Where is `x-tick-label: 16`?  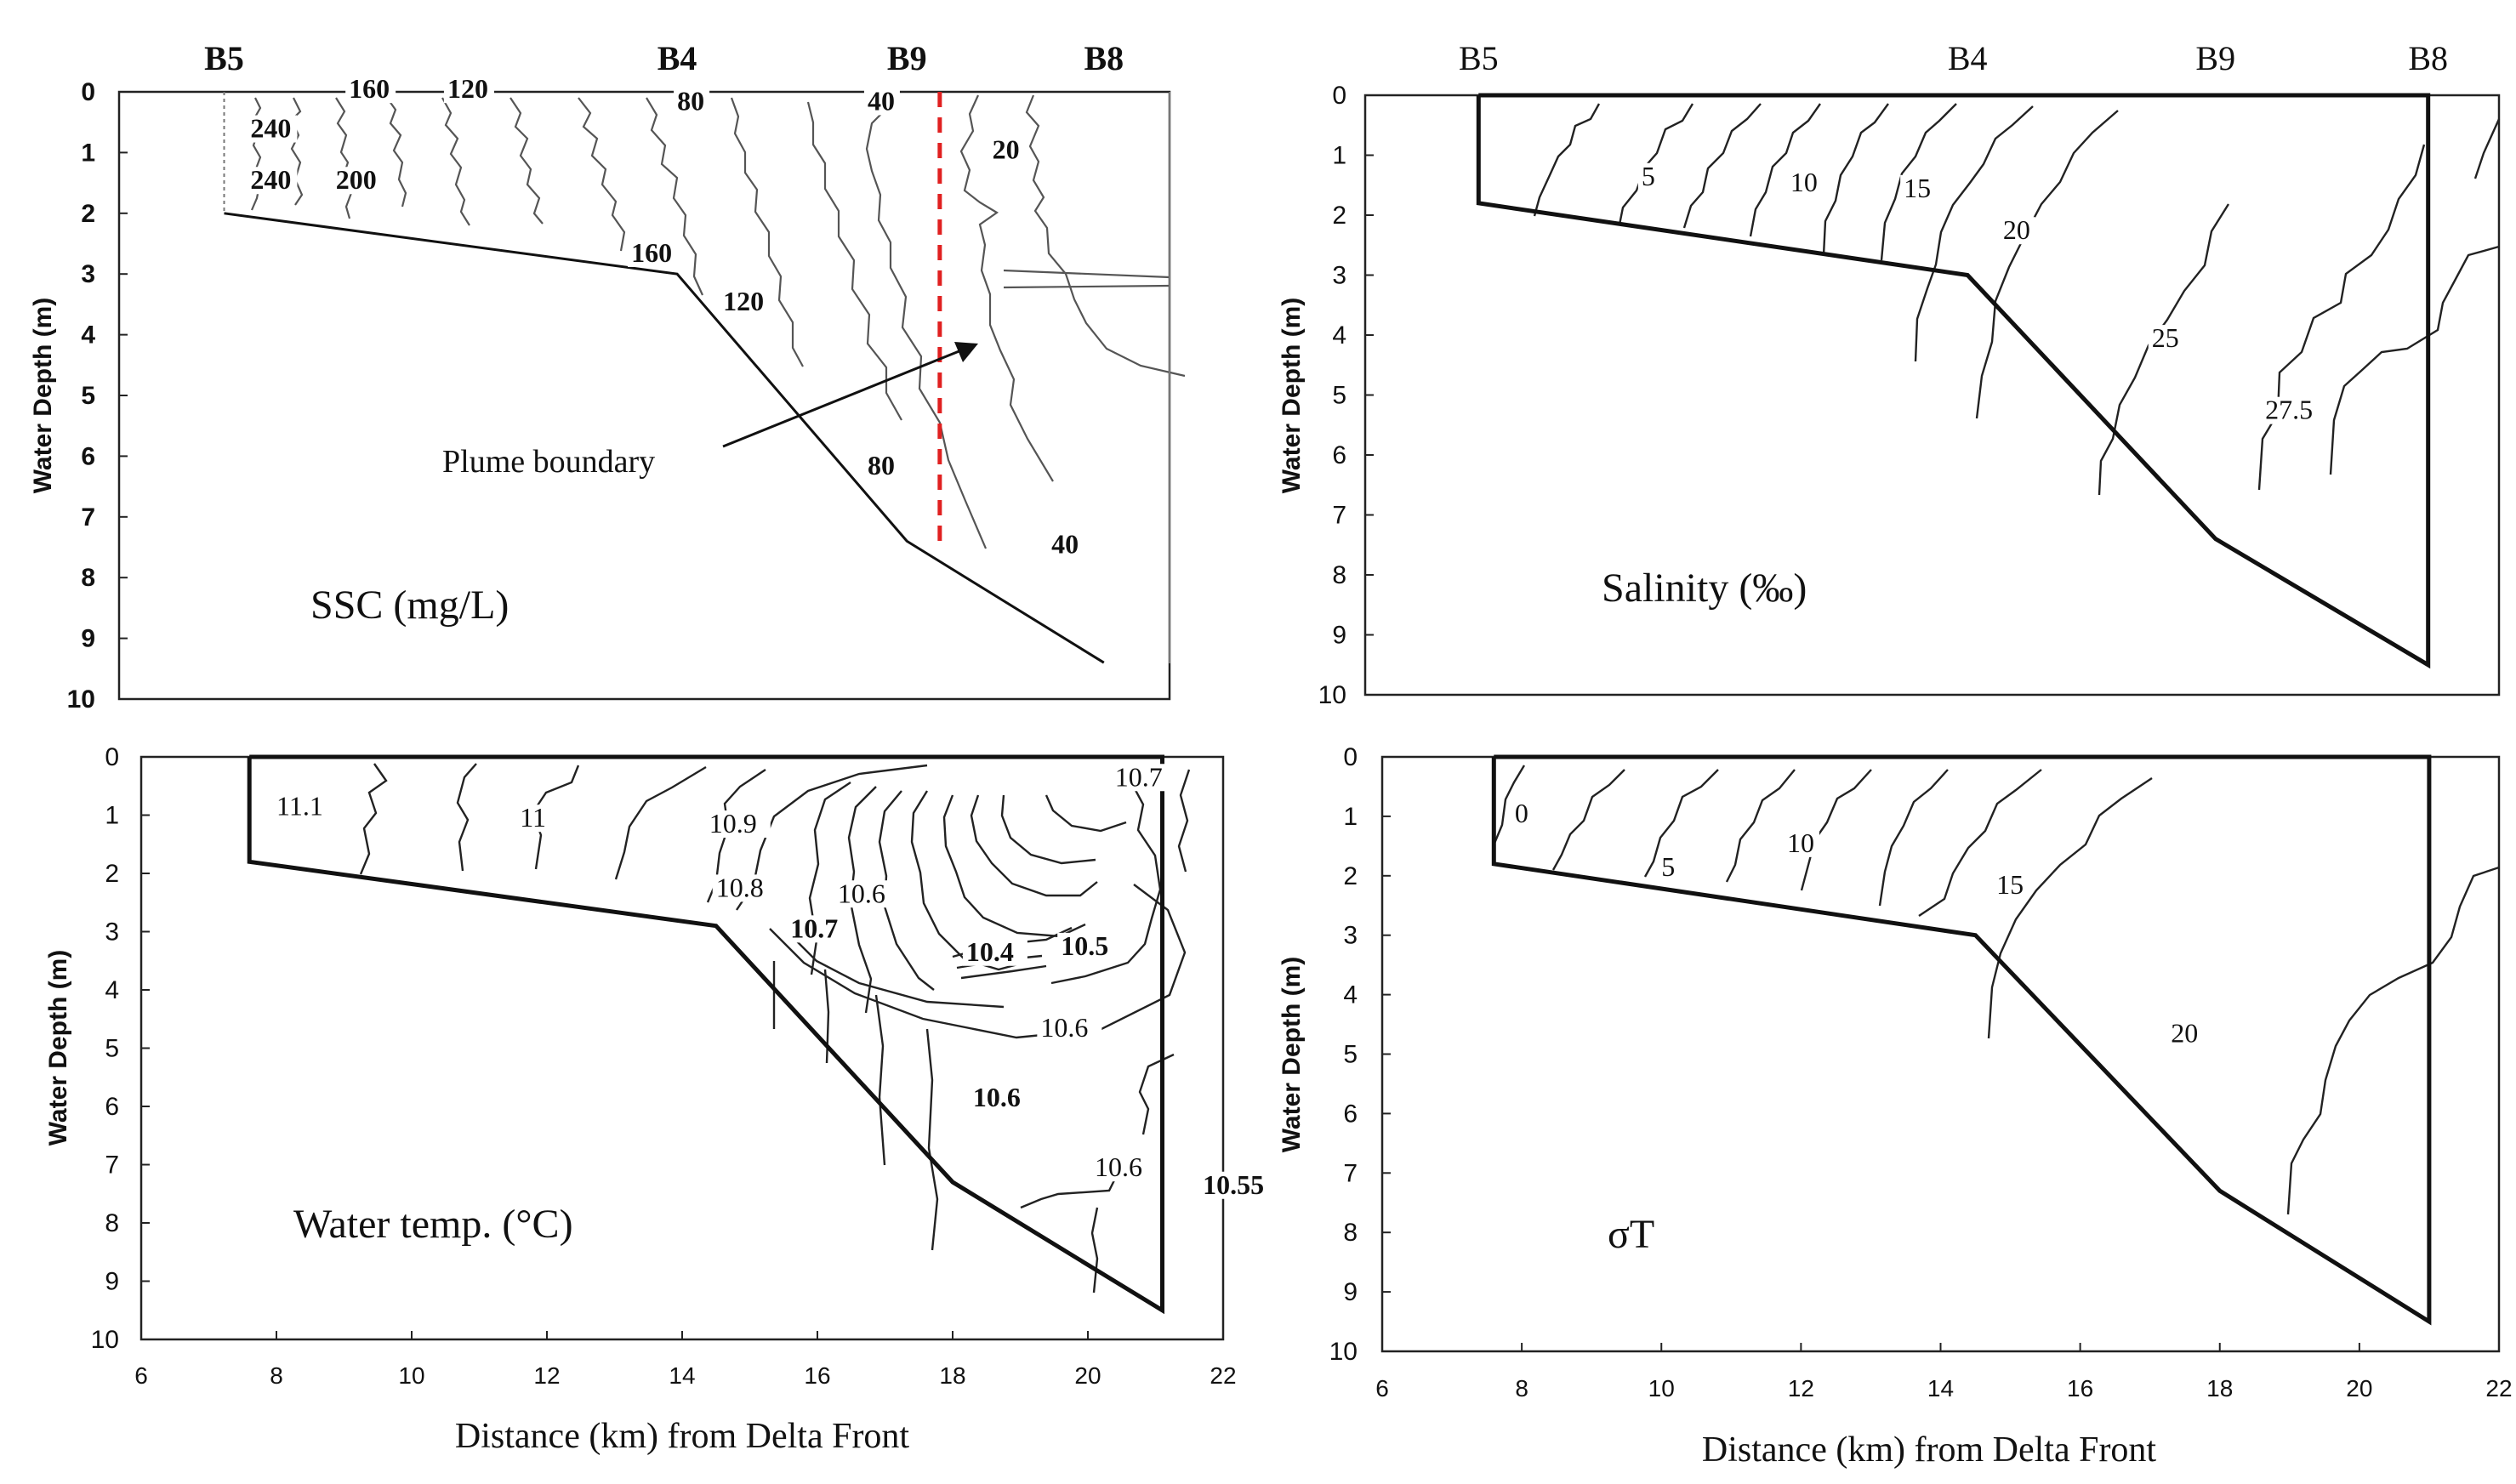
x-tick-label: 16 is located at coordinates (2080, 1388).